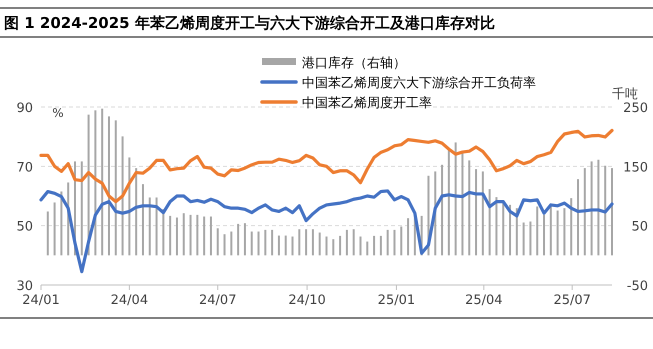 This screenshot has height=349, width=653. Describe the element at coordinates (24, 286) in the screenshot. I see `y-tick-label: 30` at that location.